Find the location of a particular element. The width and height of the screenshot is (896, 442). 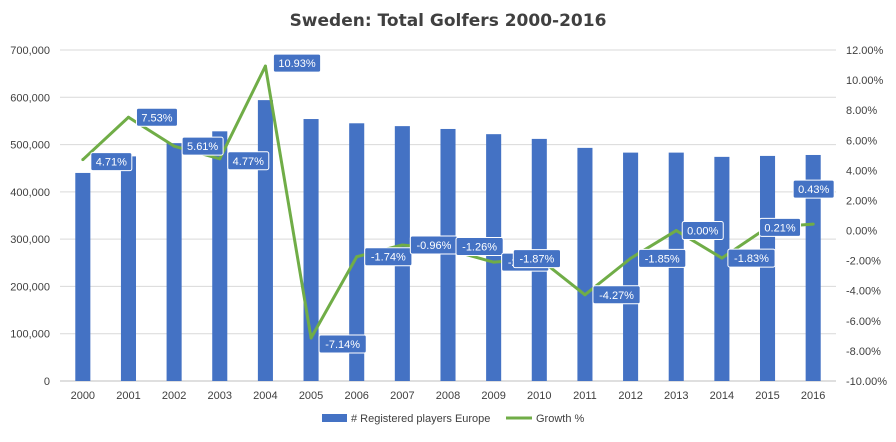

x-tick-label: 2016 is located at coordinates (813, 396).